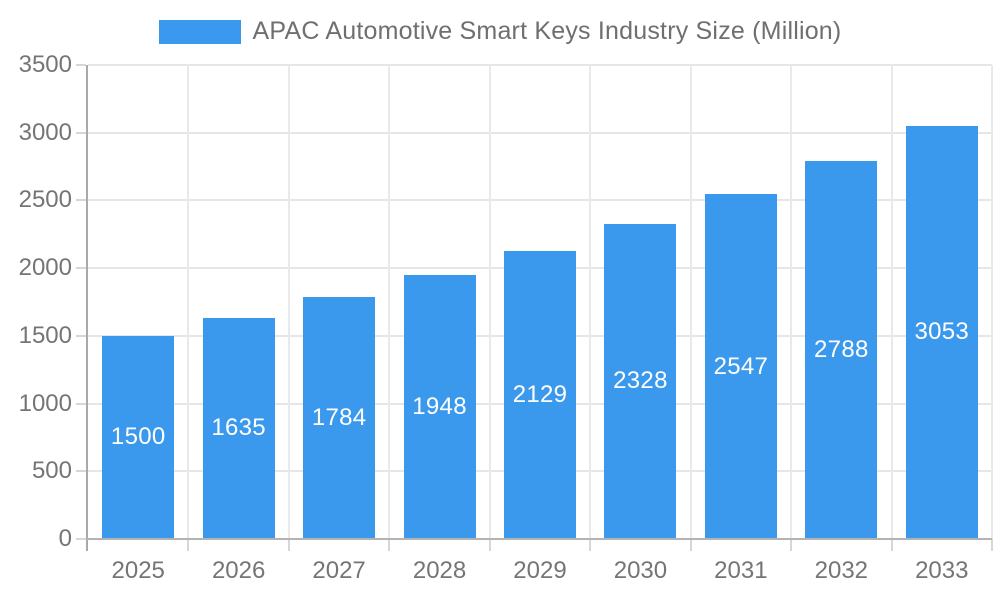 This screenshot has height=600, width=1000. Describe the element at coordinates (942, 570) in the screenshot. I see `x-axis-label: 2033` at that location.